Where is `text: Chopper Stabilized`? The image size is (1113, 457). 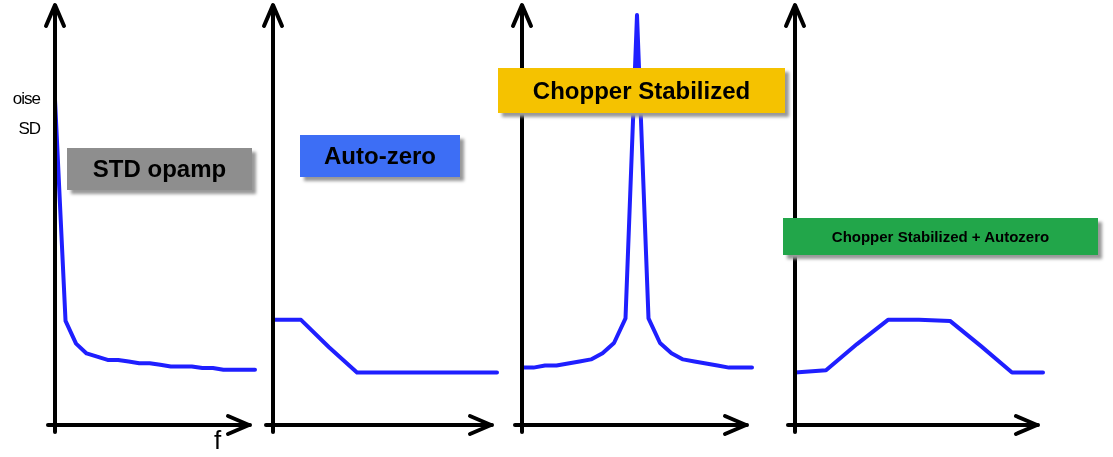 text: Chopper Stabilized is located at coordinates (641, 90).